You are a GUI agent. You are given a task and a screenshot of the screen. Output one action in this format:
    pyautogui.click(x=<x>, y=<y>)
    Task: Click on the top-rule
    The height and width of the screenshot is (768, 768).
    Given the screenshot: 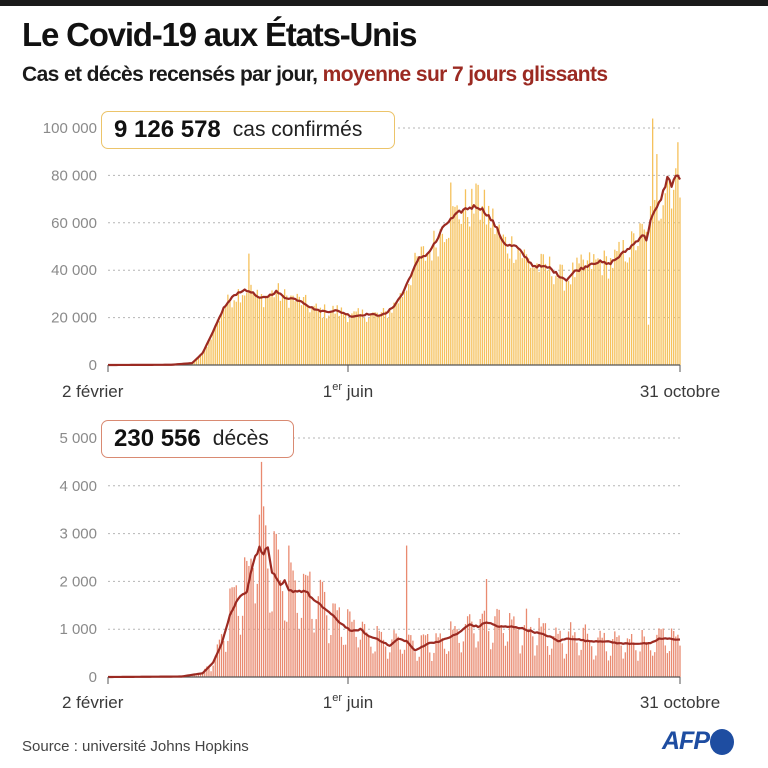 What is the action you would take?
    pyautogui.click(x=384, y=3)
    